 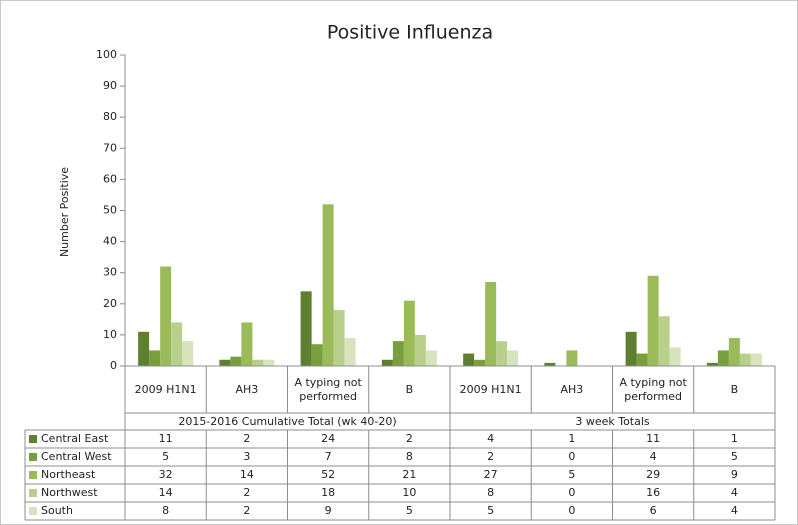 What do you see at coordinates (328, 456) in the screenshot?
I see `table-value: 7` at bounding box center [328, 456].